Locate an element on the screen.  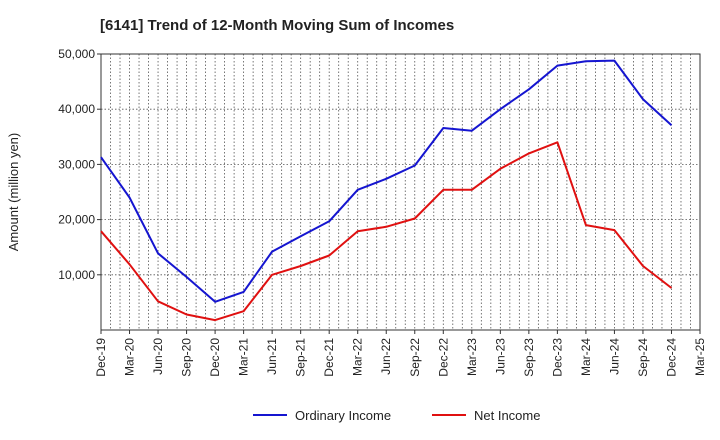
ordinary-income-legend-label: Ordinary Income is located at coordinates (343, 415).